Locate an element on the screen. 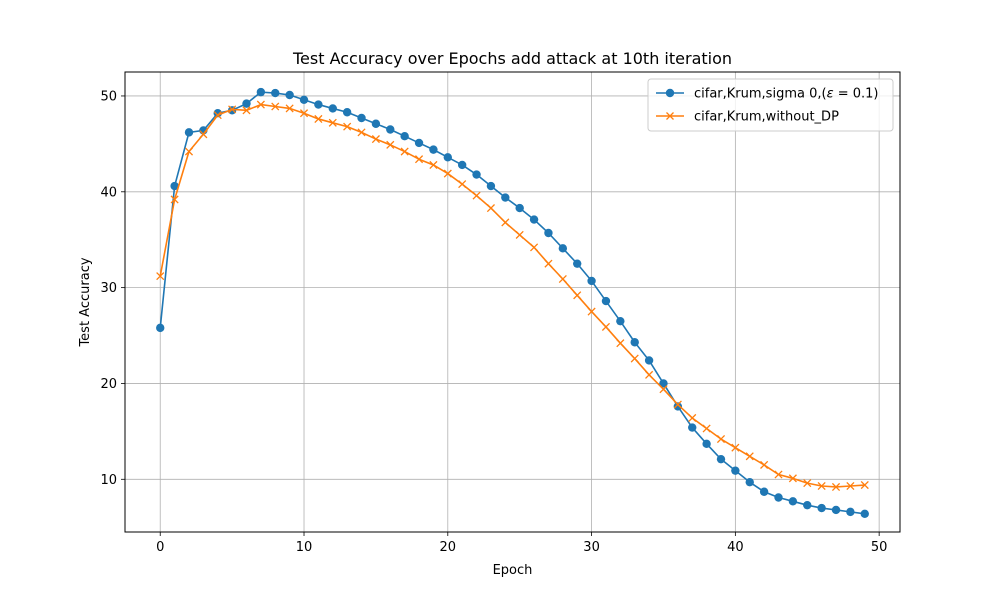 This screenshot has height=600, width=1000. x-tick-label: 0 is located at coordinates (160, 547).